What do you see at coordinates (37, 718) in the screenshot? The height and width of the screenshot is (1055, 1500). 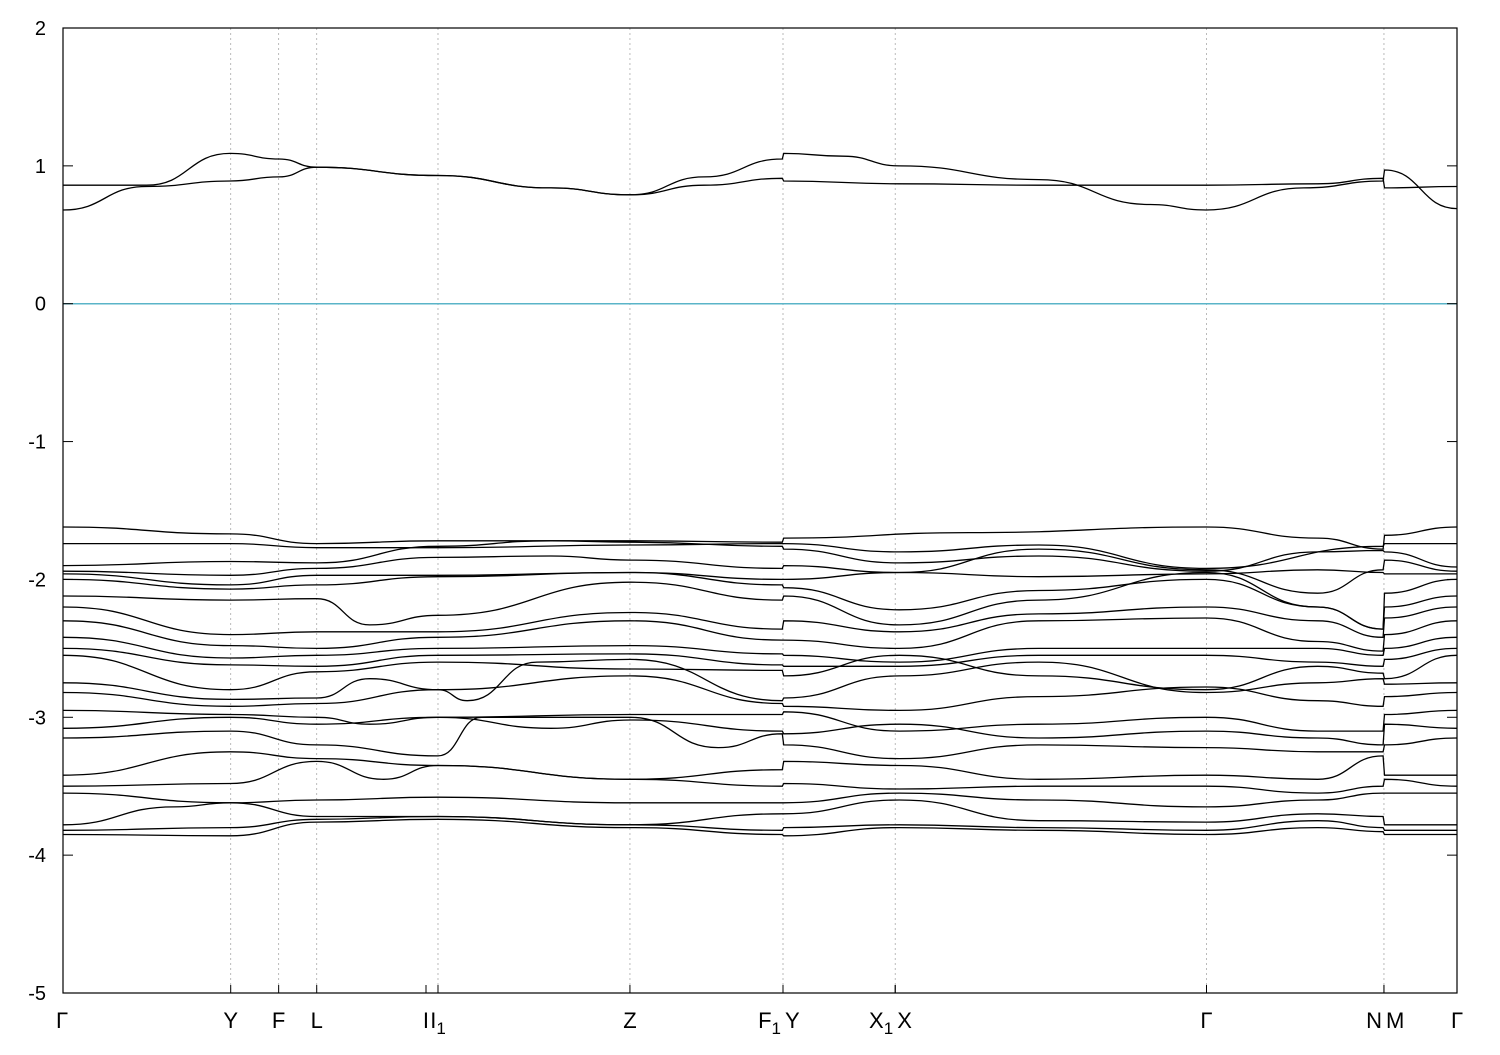 I see `y-tick-label: -3` at bounding box center [37, 718].